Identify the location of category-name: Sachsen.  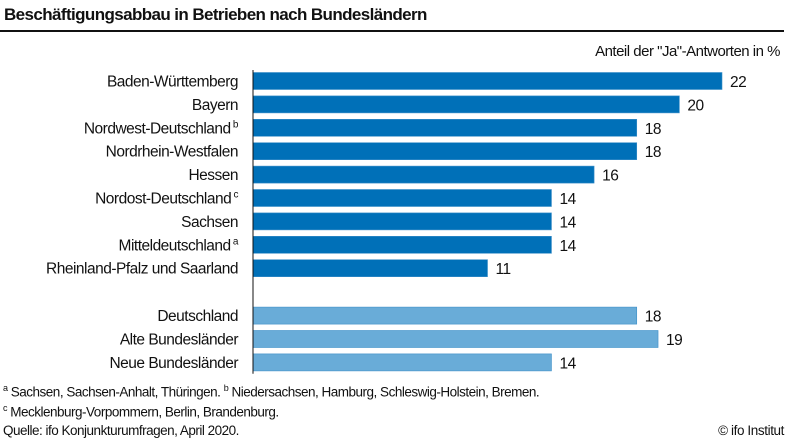
(209, 222).